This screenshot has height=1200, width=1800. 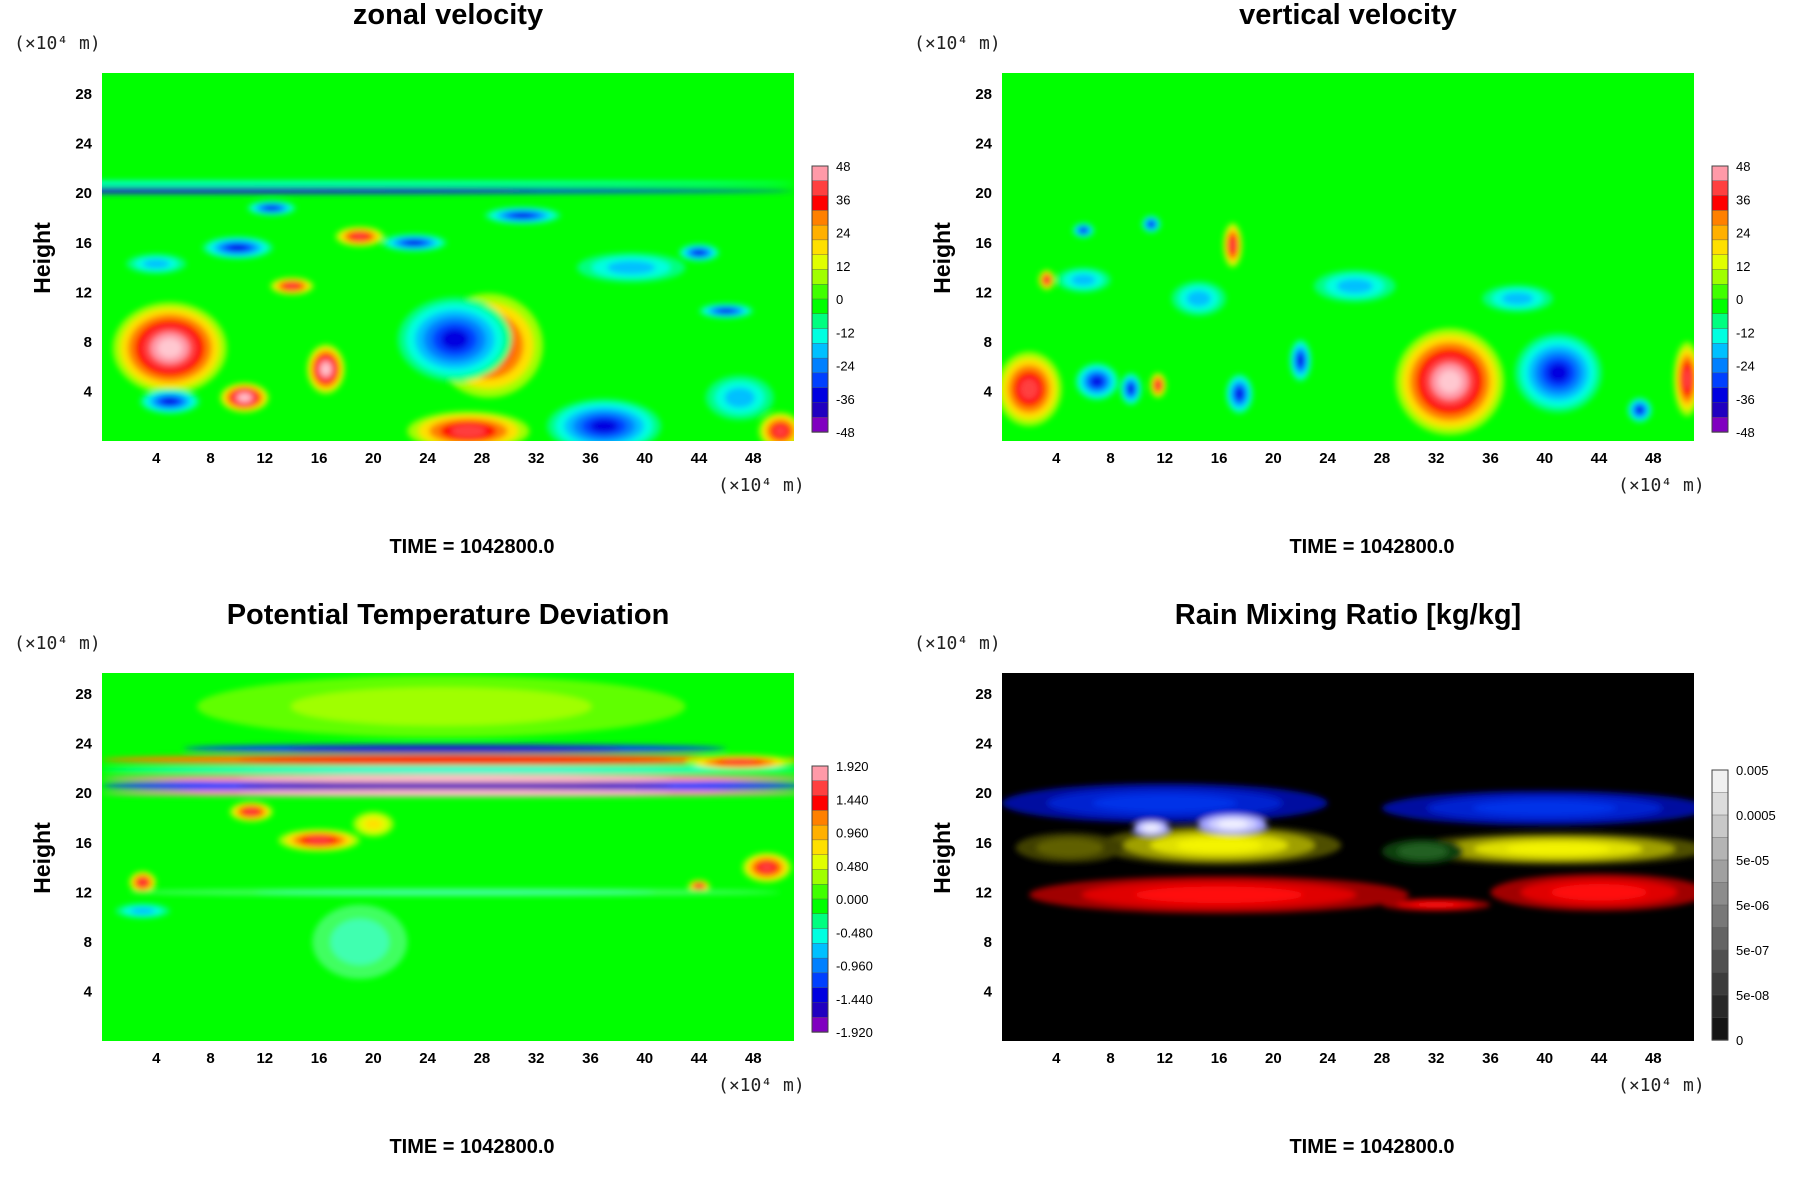 I want to click on y-axis-unit: (×10⁴ m), so click(x=957, y=43).